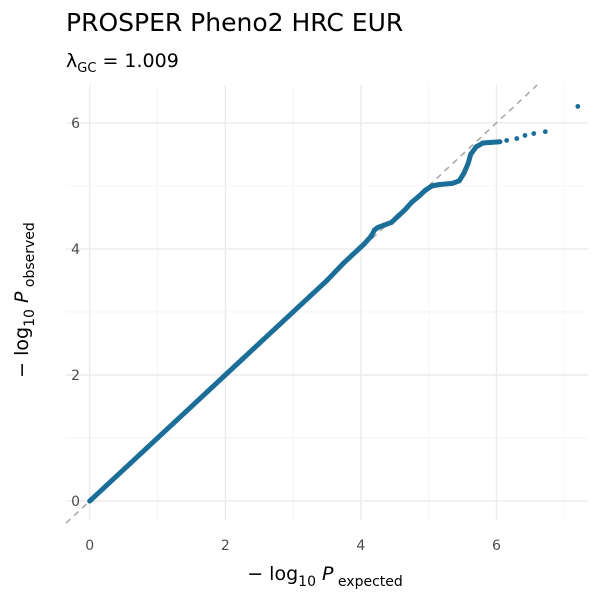 This screenshot has width=600, height=600. Describe the element at coordinates (151, 61) in the screenshot. I see `lambda-value: 1.009` at that location.